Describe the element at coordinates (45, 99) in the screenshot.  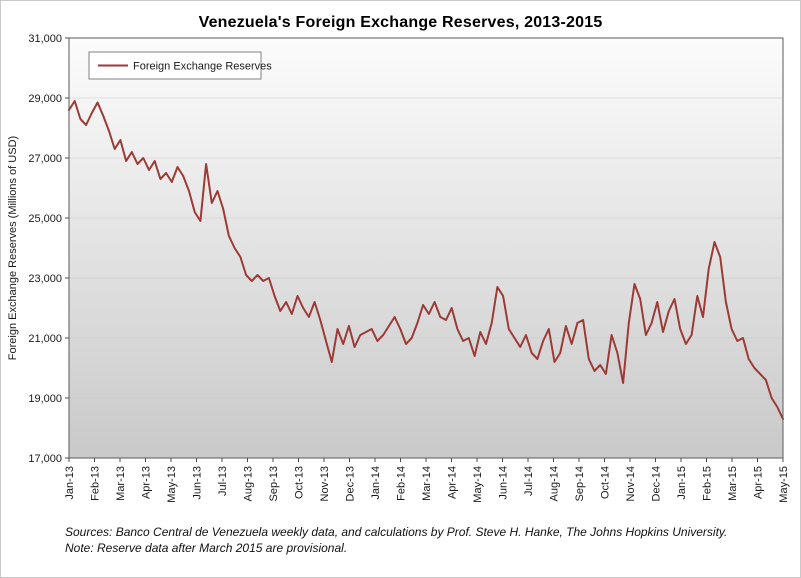
I see `svg-text: 29,000` at that location.